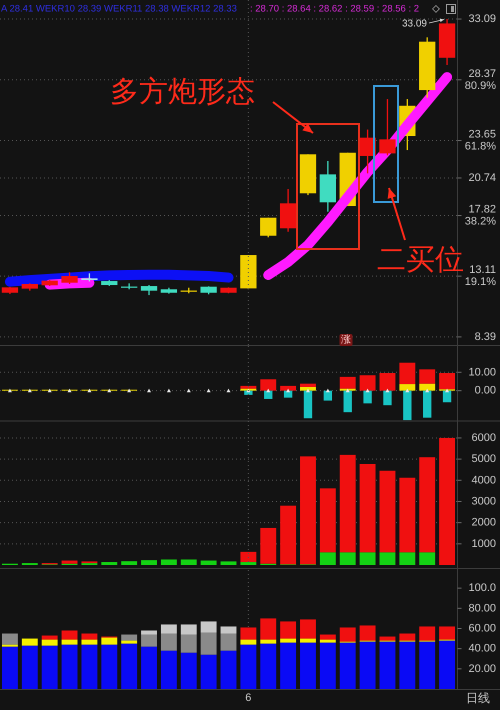 The height and width of the screenshot is (710, 500). I want to click on y-tick-label: 10.00, so click(482, 372).